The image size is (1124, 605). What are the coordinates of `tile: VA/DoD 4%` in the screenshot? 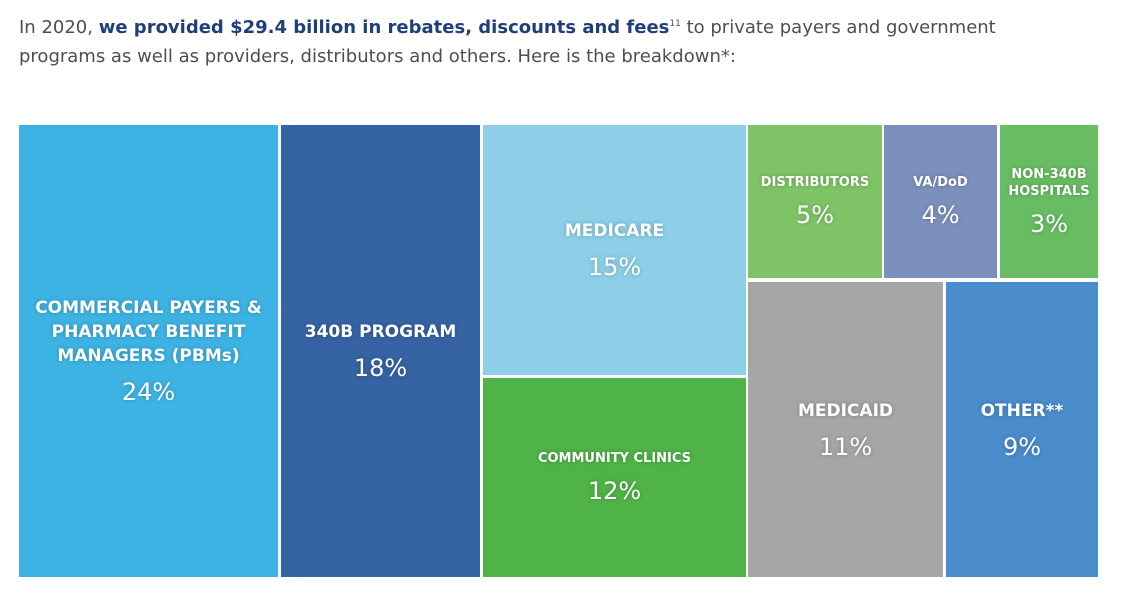 It's located at (940, 201).